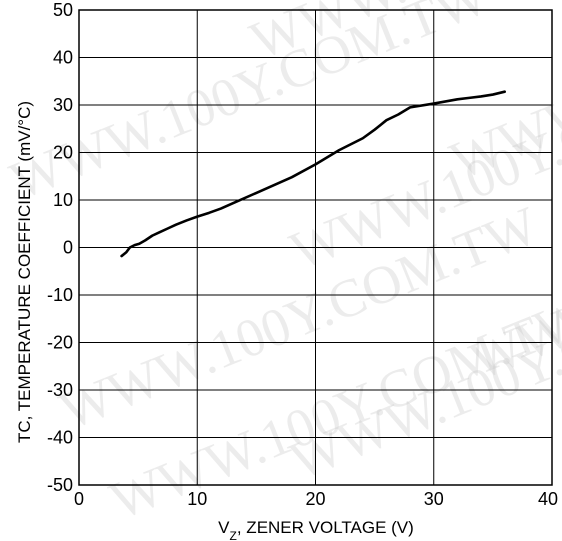  I want to click on y-axis-title: TC, TEMPERATURE COEFFICIENT (mV/°C), so click(24, 272).